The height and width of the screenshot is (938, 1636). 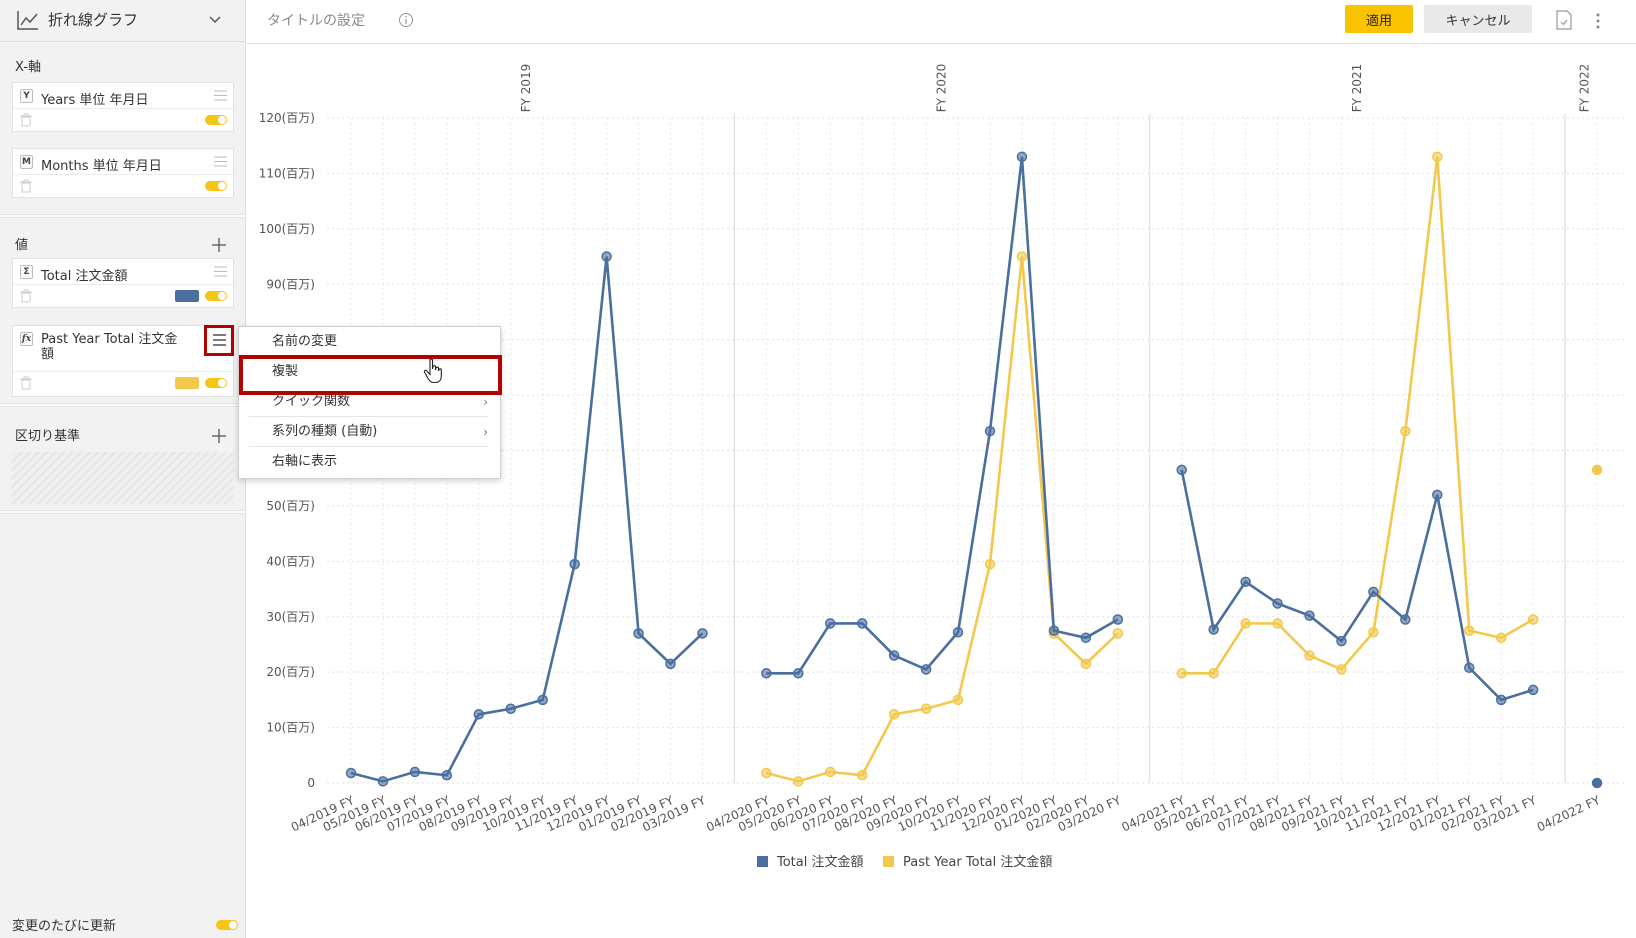 I want to click on menu-item-series-type: 系列の種類 (自動) ›, so click(x=369, y=432).